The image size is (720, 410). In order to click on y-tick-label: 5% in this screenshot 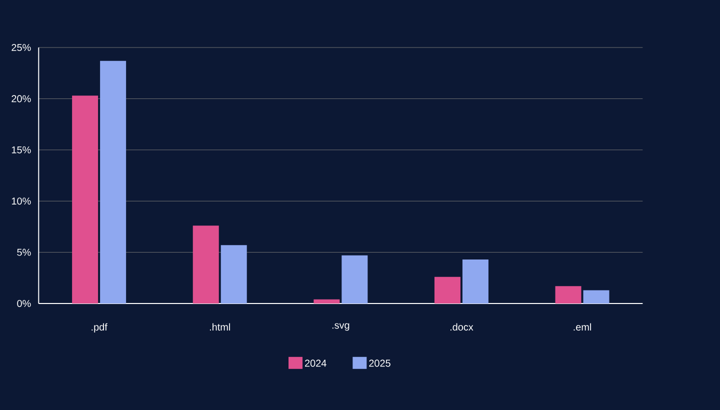, I will do `click(24, 252)`.